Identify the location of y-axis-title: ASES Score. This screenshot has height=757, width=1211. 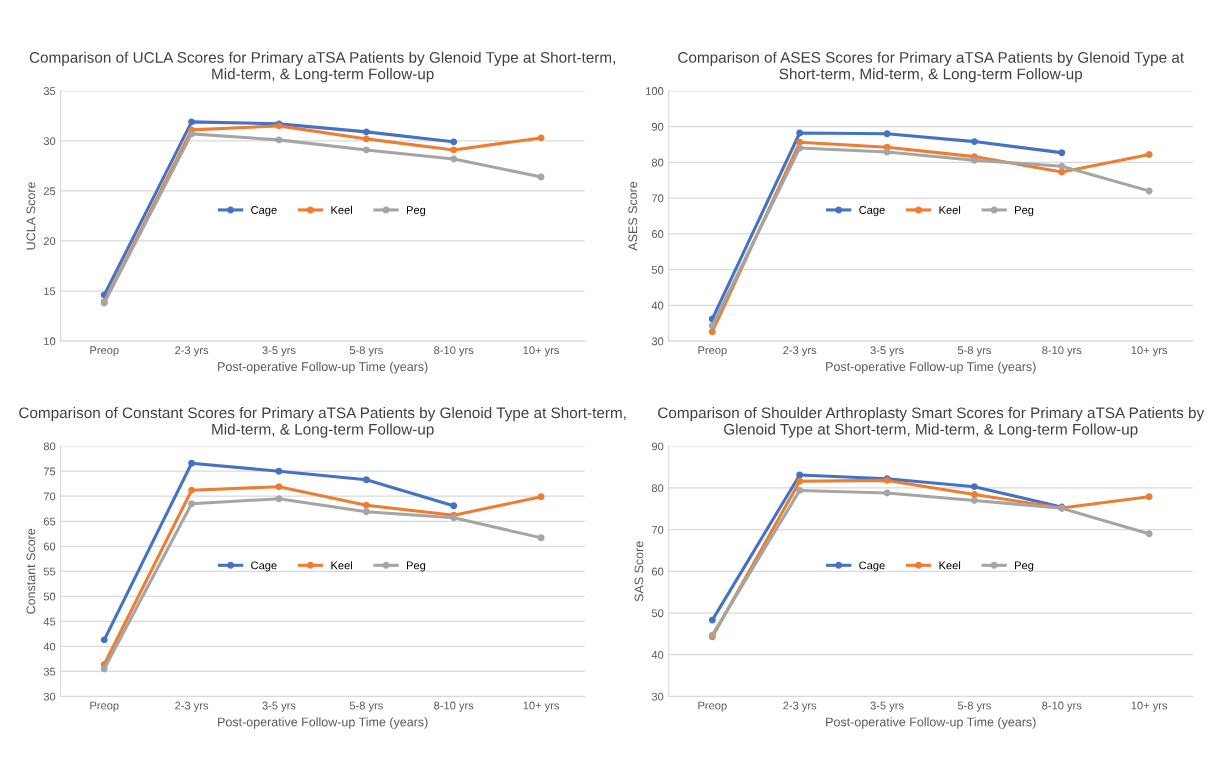
(633, 216).